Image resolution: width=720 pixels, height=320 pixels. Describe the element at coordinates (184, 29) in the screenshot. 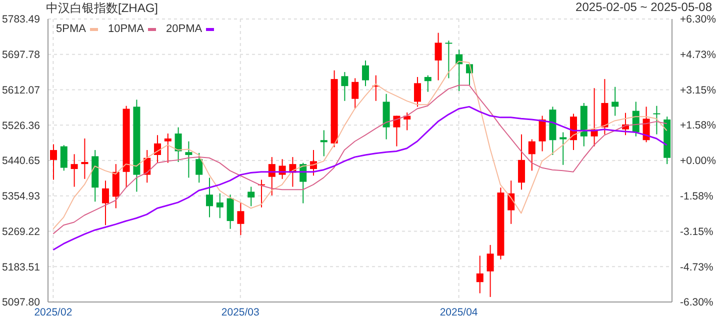

I see `legend-label: 20PMA` at that location.